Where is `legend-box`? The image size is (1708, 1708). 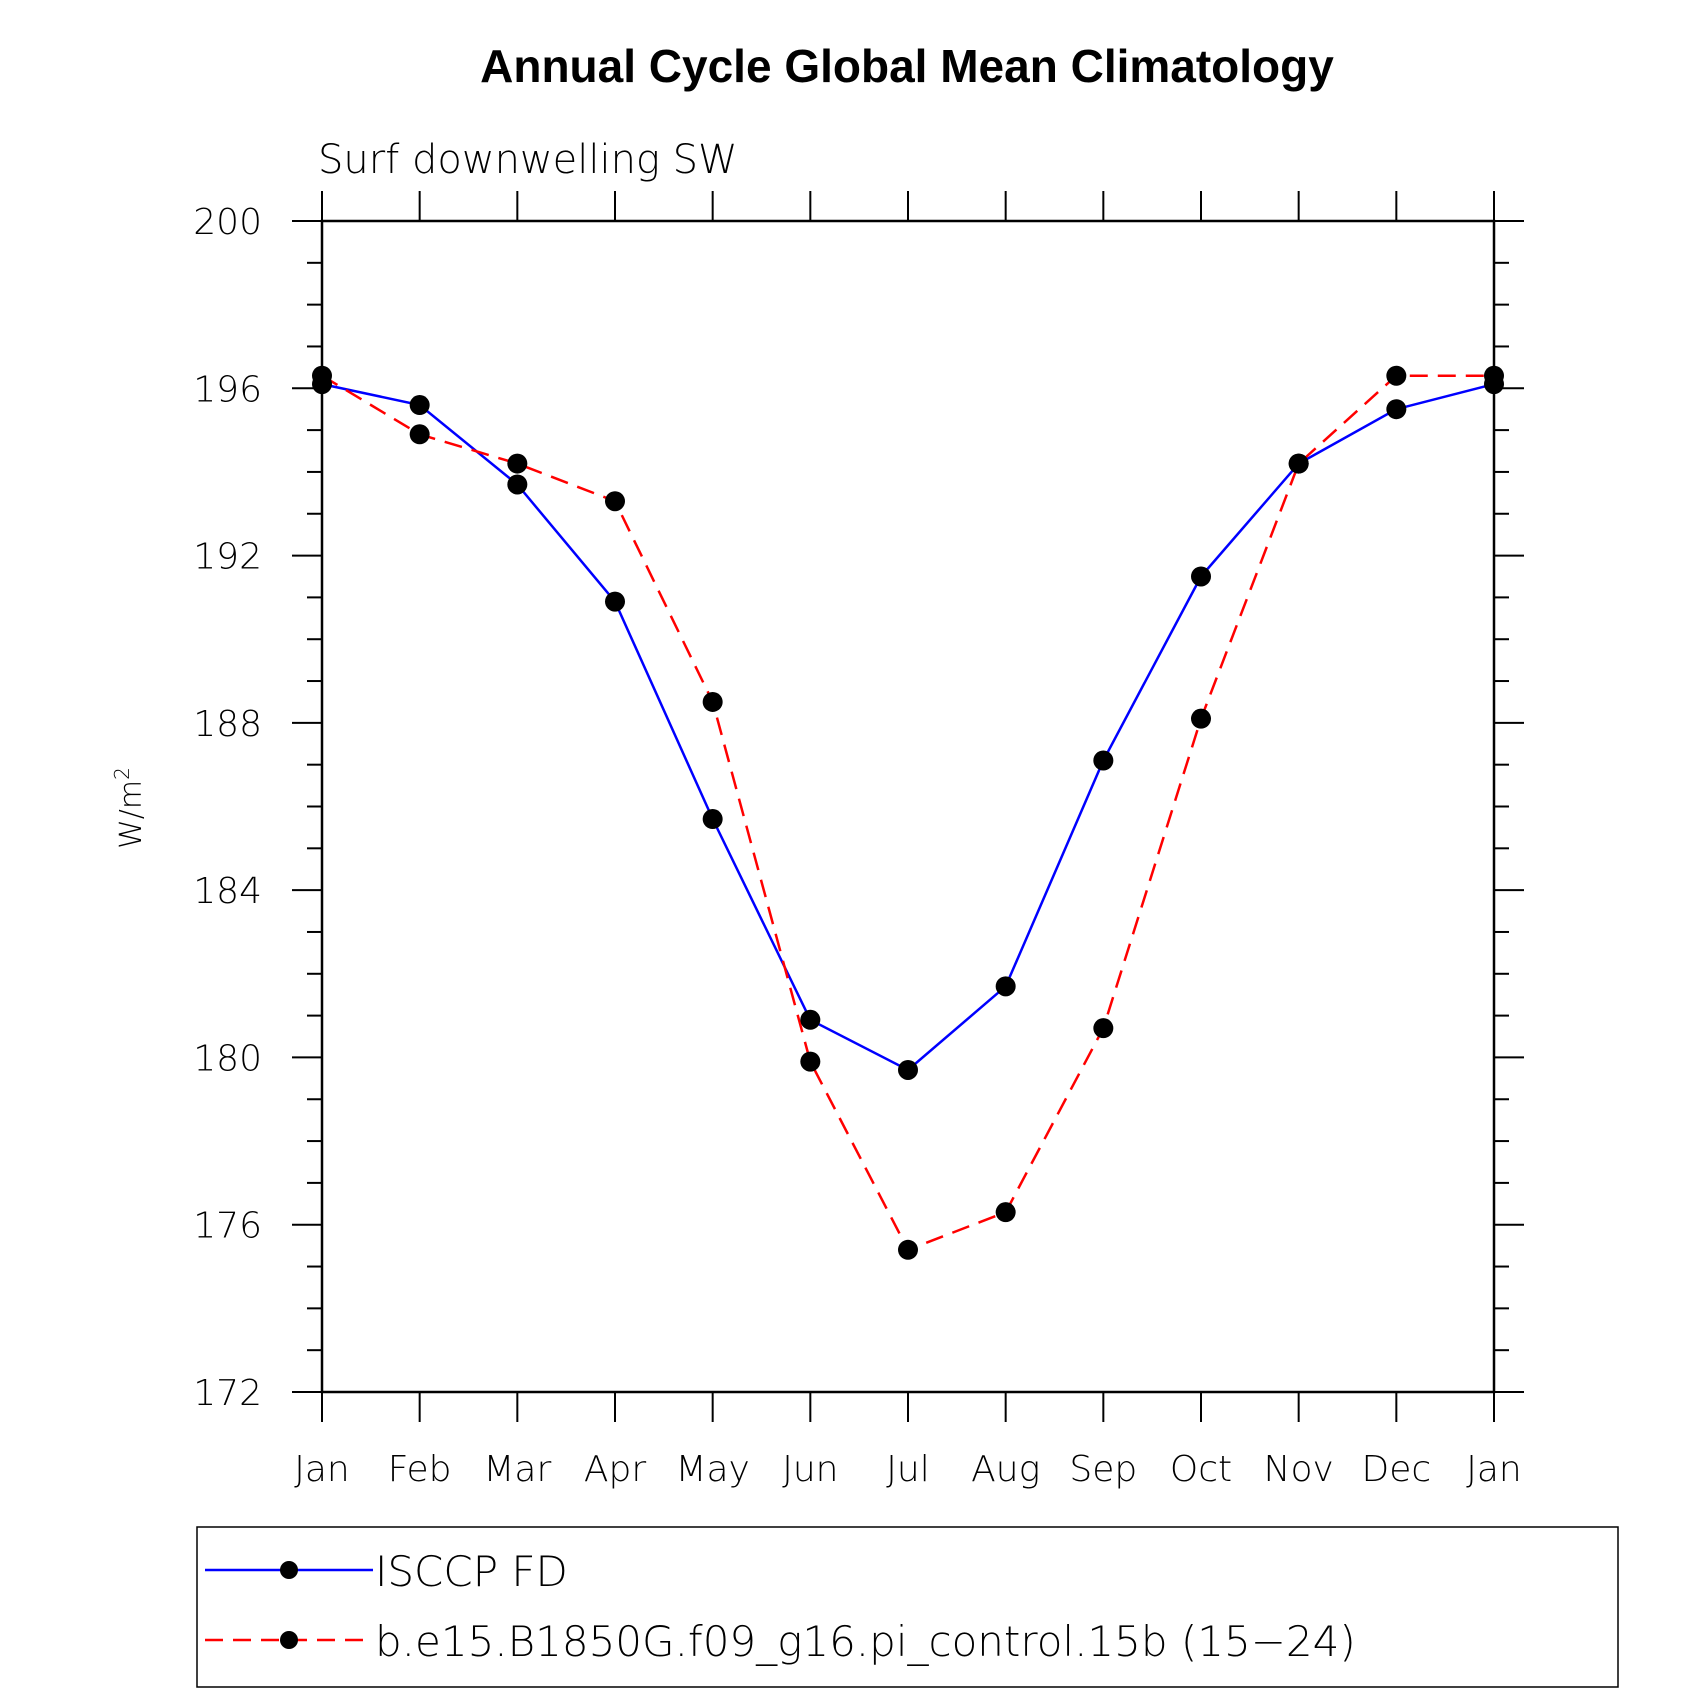
legend-box is located at coordinates (907, 1607).